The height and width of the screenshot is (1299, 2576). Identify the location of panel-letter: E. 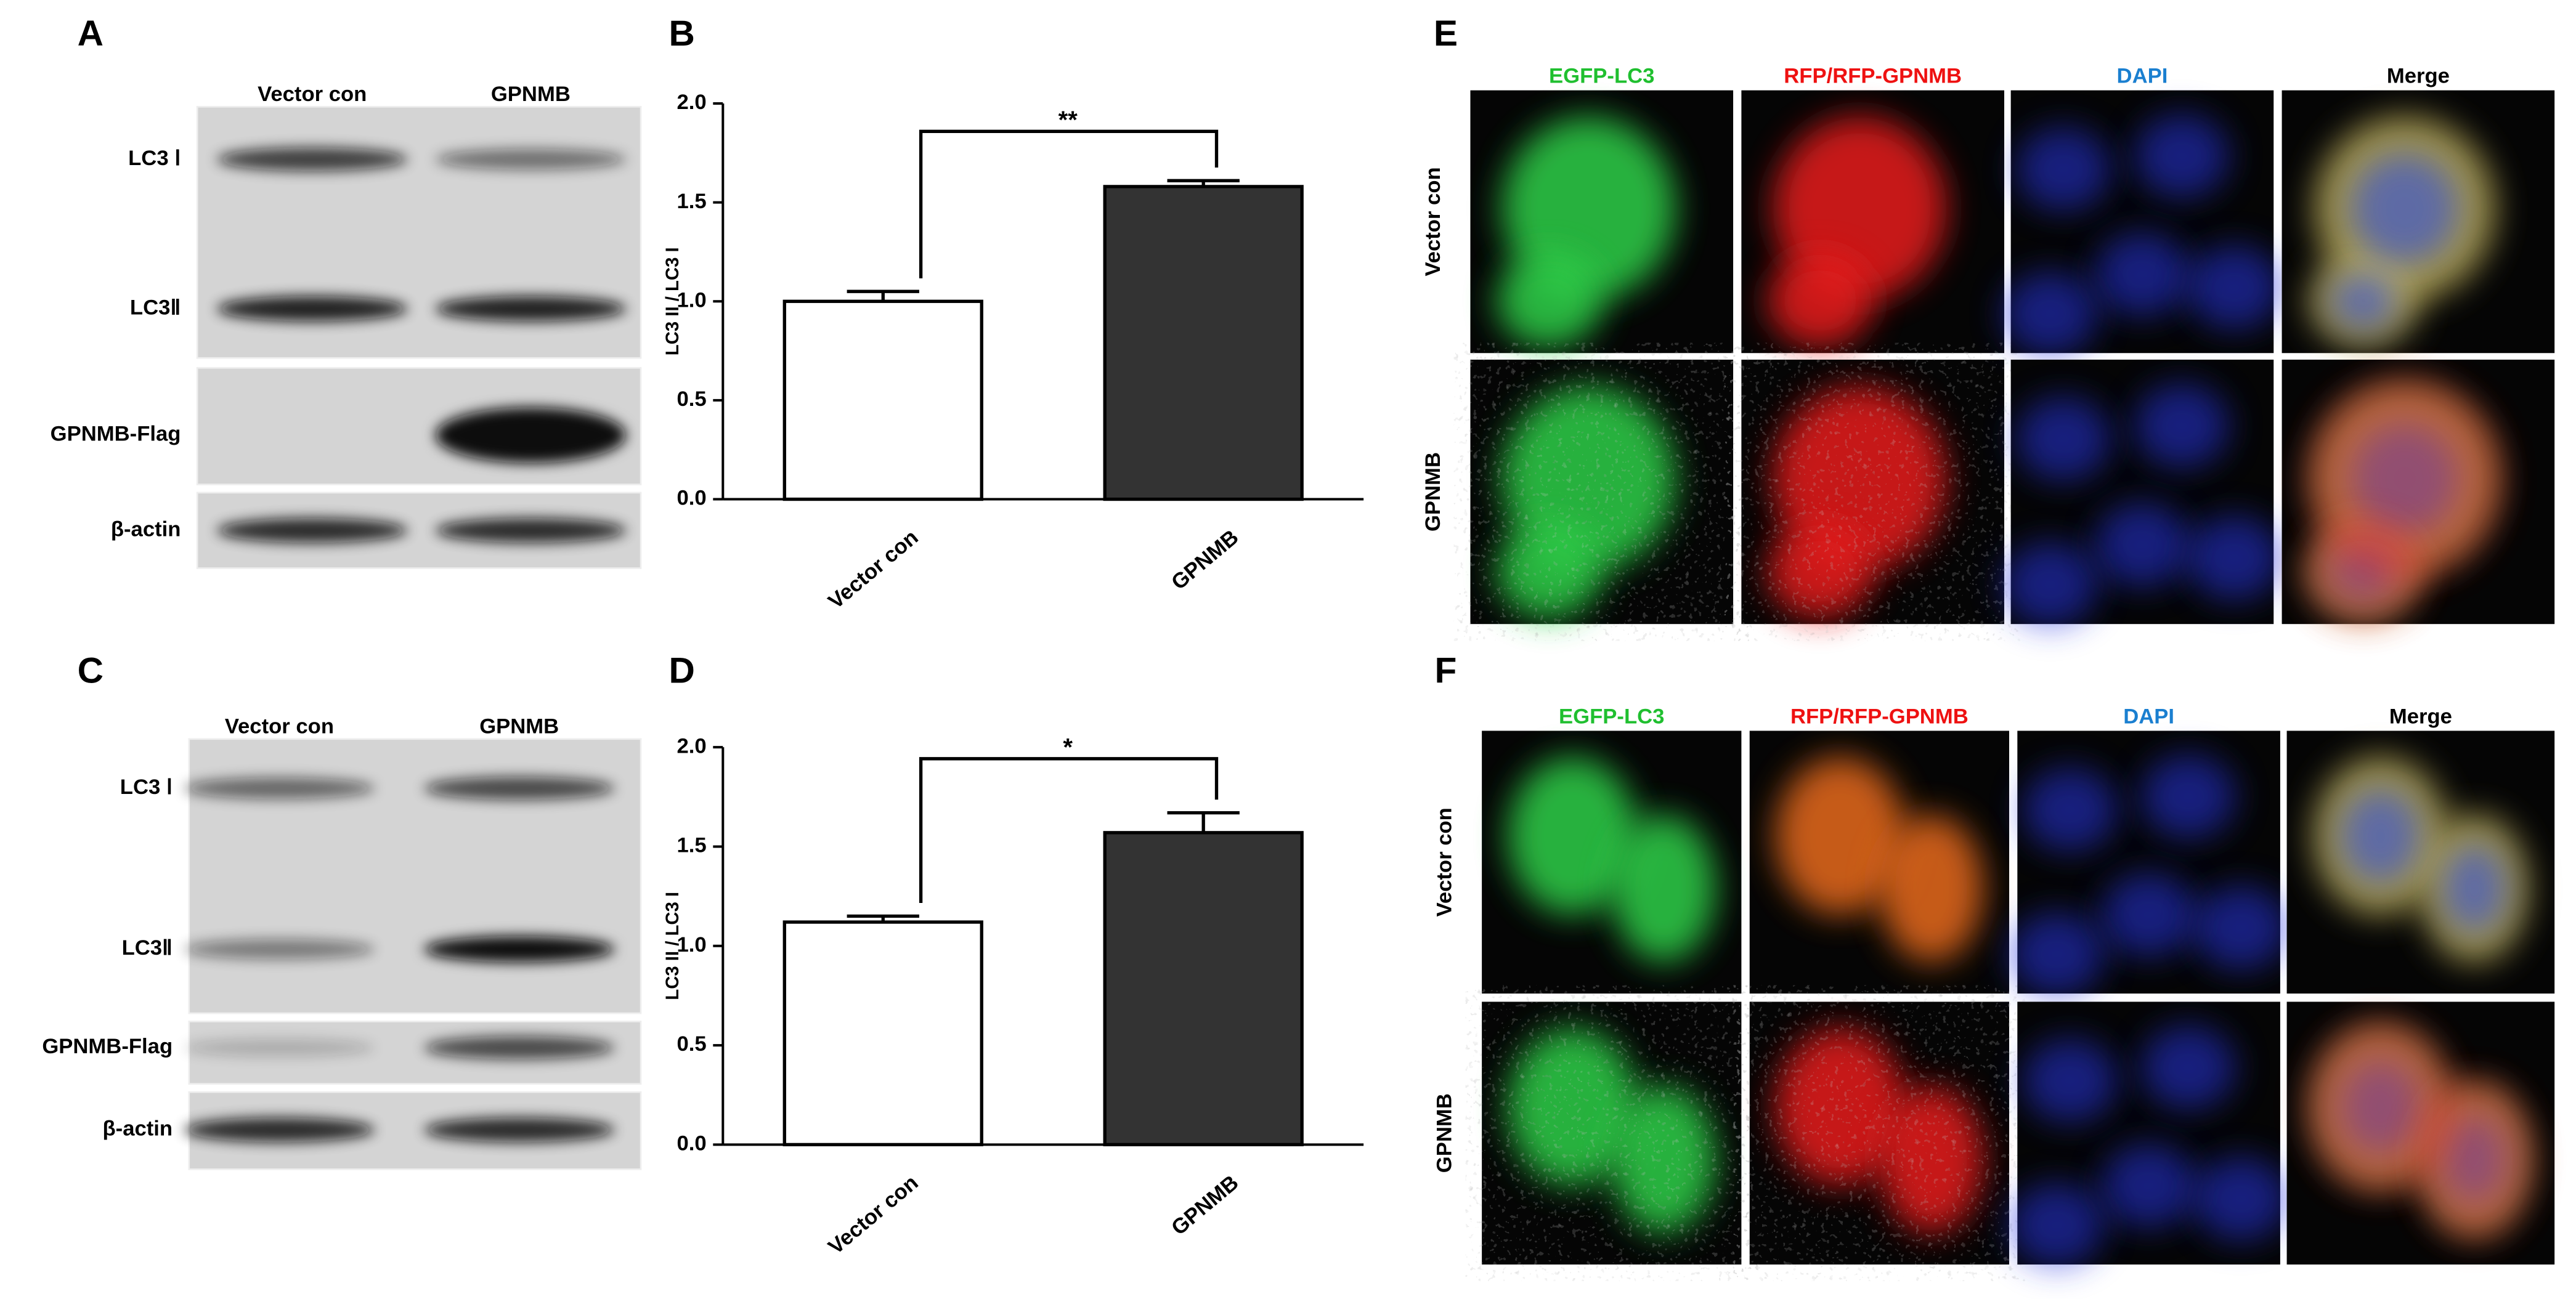
(1446, 34).